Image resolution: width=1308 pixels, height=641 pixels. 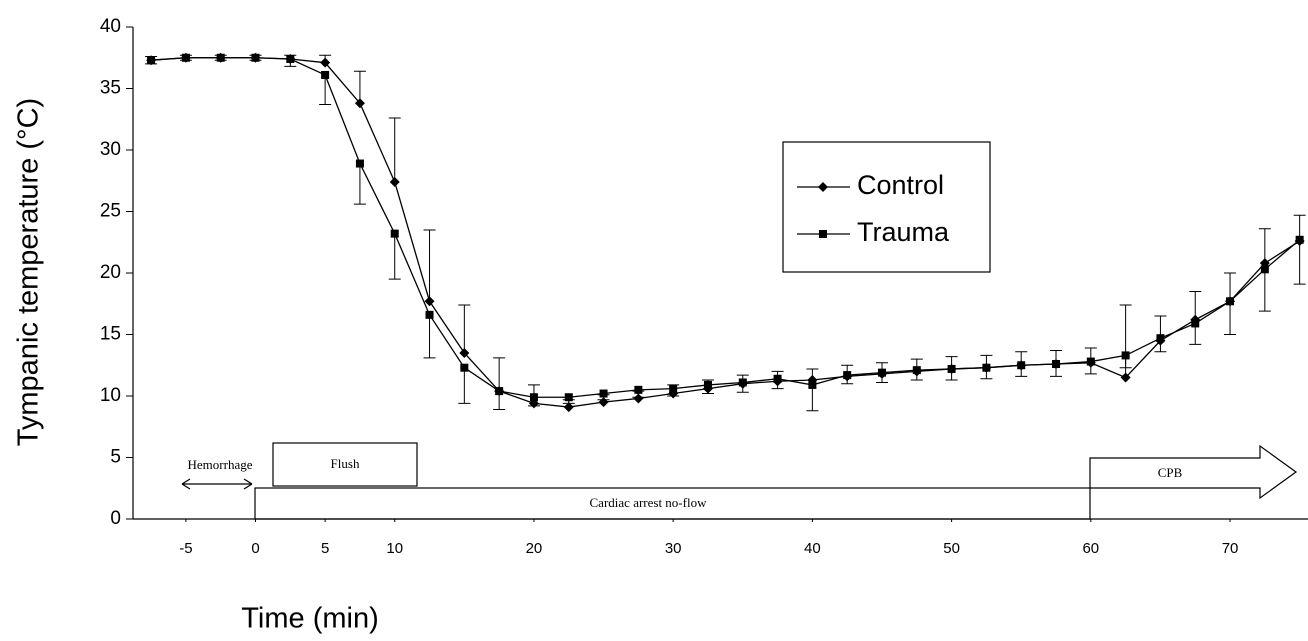 I want to click on y-tick-label: 40, so click(x=110, y=26).